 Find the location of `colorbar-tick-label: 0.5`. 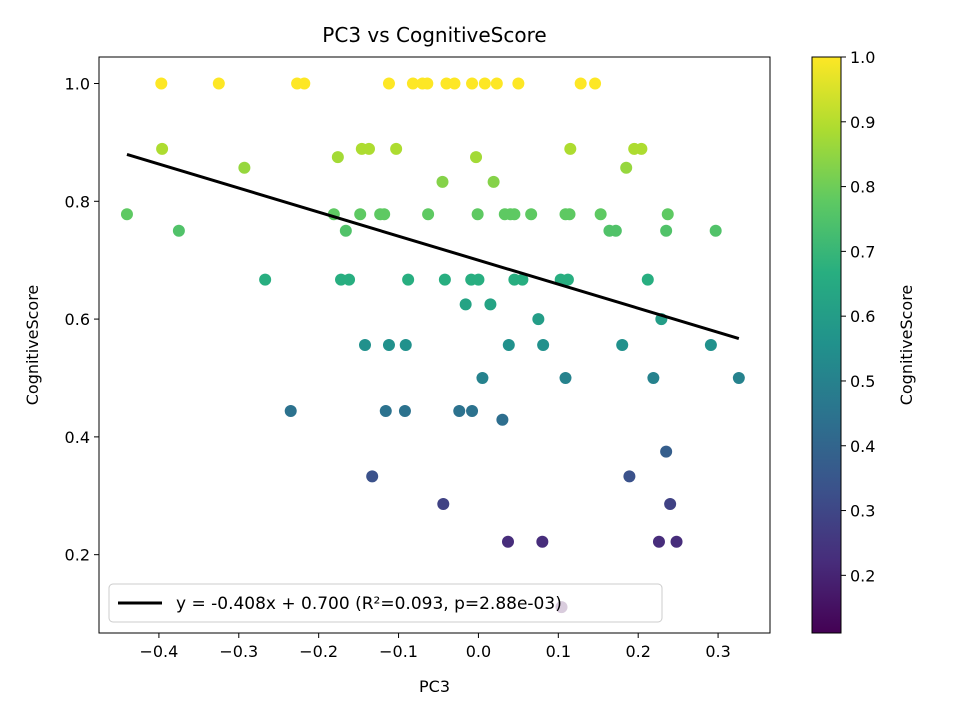

colorbar-tick-label: 0.5 is located at coordinates (862, 381).